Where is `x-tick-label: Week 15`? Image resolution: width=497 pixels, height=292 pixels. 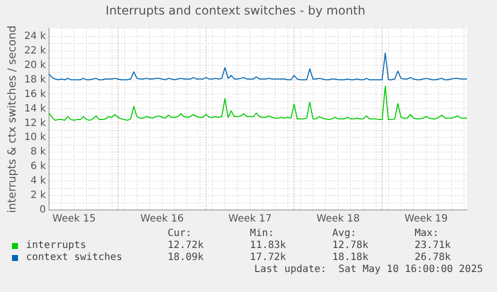
x-tick-label: Week 15 is located at coordinates (74, 219).